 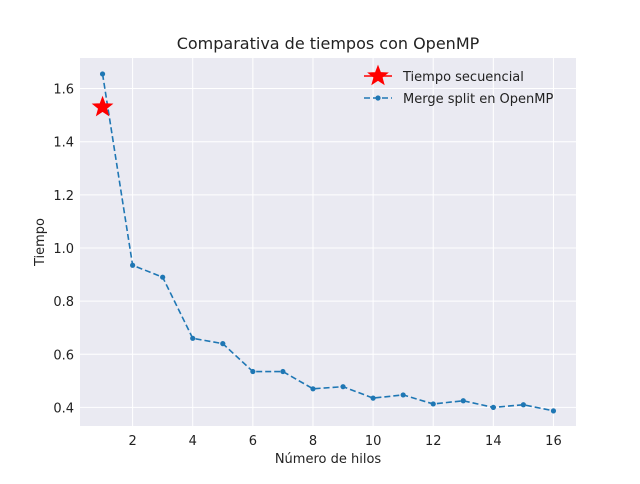 I want to click on x-tick-label: 6, so click(x=253, y=441).